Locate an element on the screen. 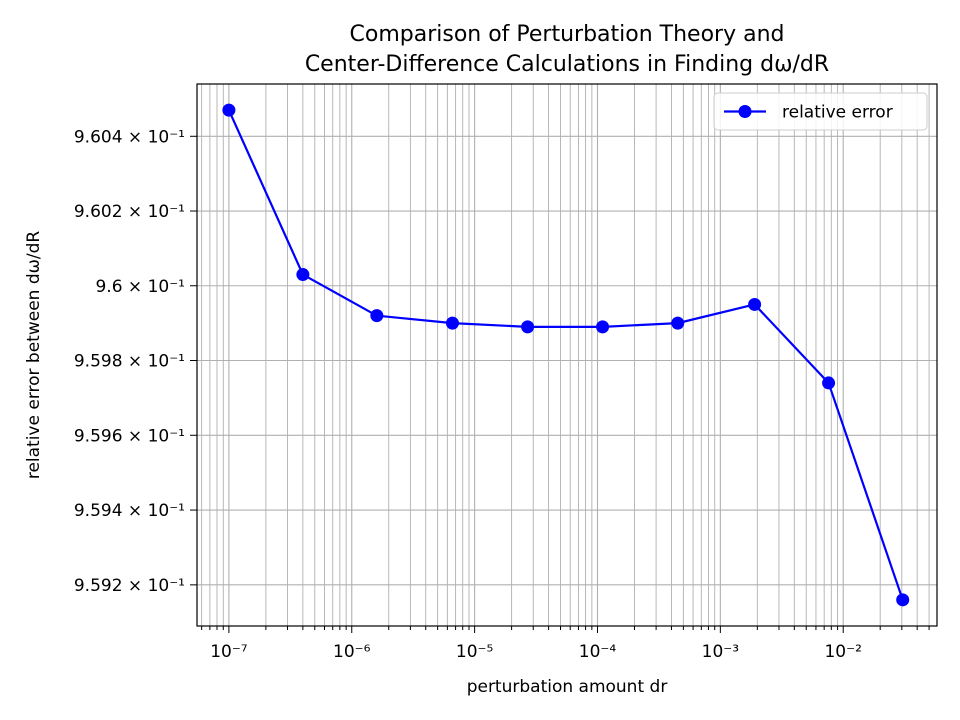 This screenshot has height=720, width=960. y-tick-label: 9.592 × 10⁻¹ is located at coordinates (129, 586).